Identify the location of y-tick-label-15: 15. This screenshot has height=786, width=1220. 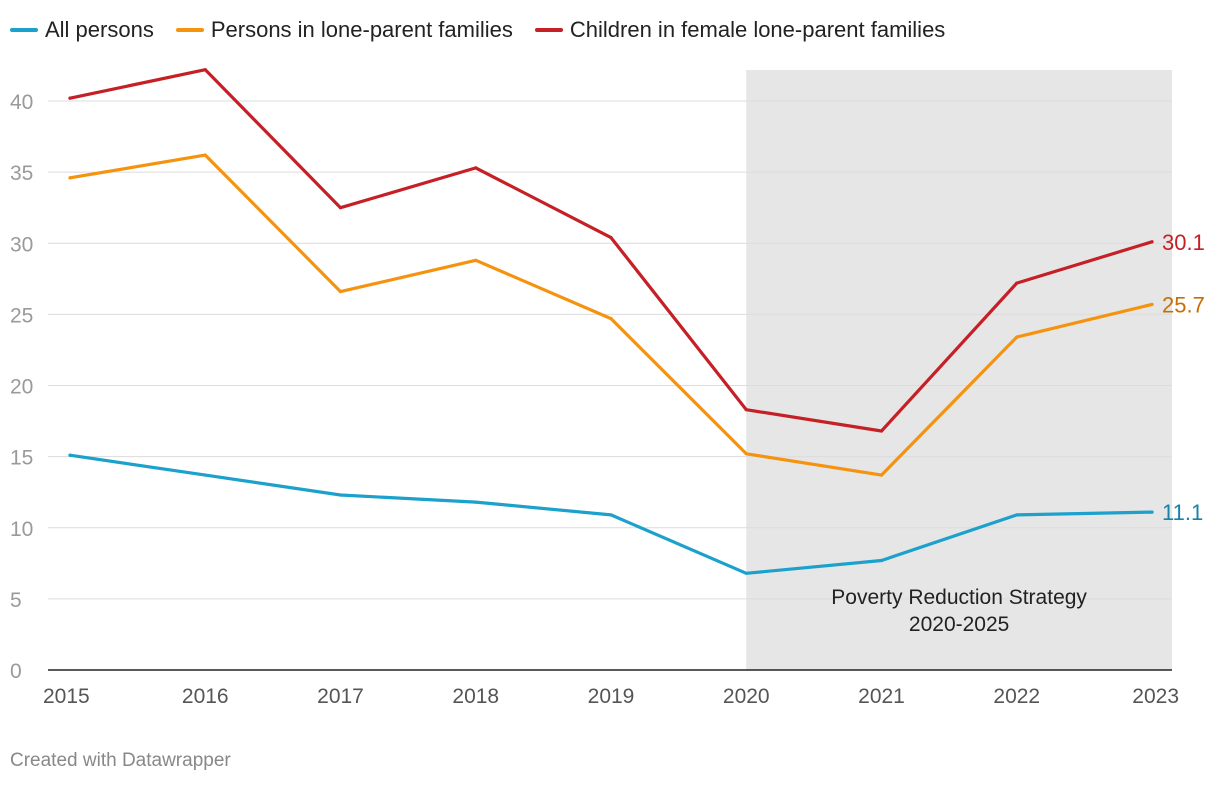
(21, 458).